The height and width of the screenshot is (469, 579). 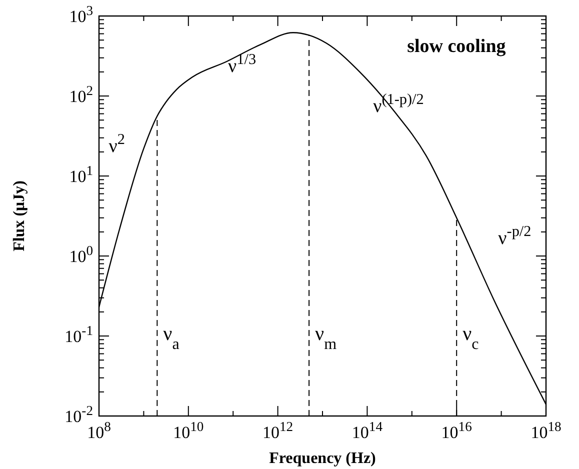 What do you see at coordinates (470, 337) in the screenshot?
I see `ref-line-label: ν$_{c}$` at bounding box center [470, 337].